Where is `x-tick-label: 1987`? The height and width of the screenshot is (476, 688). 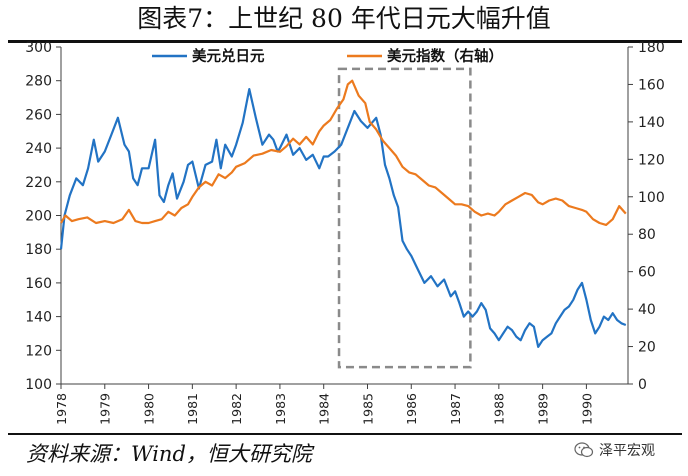
x-tick-label: 1987 is located at coordinates (455, 409).